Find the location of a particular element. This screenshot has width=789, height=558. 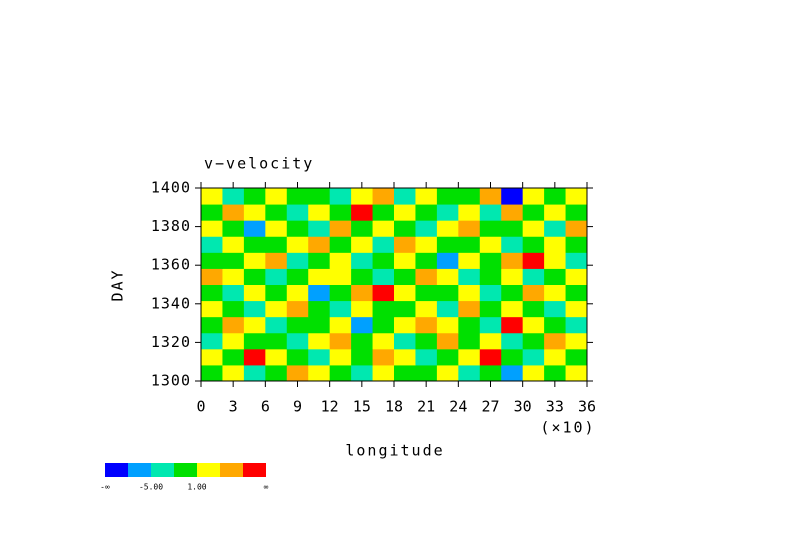

colorbar-label: 1.00 is located at coordinates (196, 487).